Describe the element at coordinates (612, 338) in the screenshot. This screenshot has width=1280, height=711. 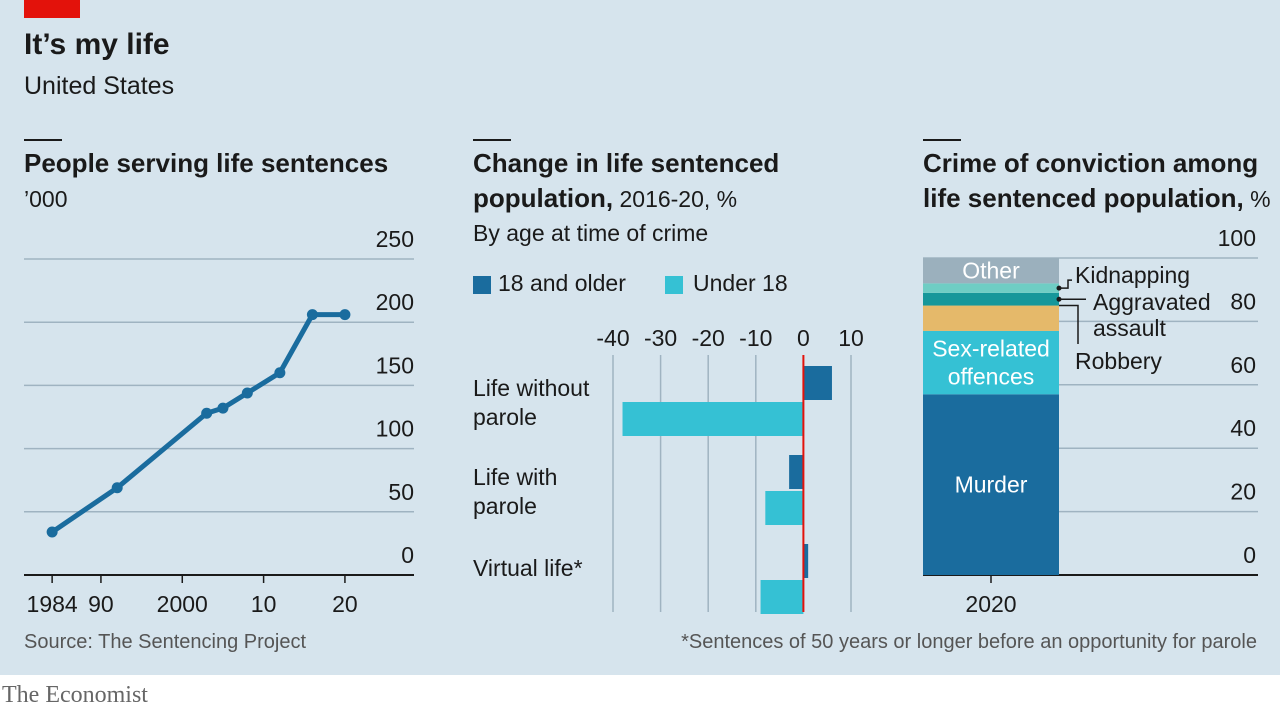
I see `chart2-xtick-label: -40` at that location.